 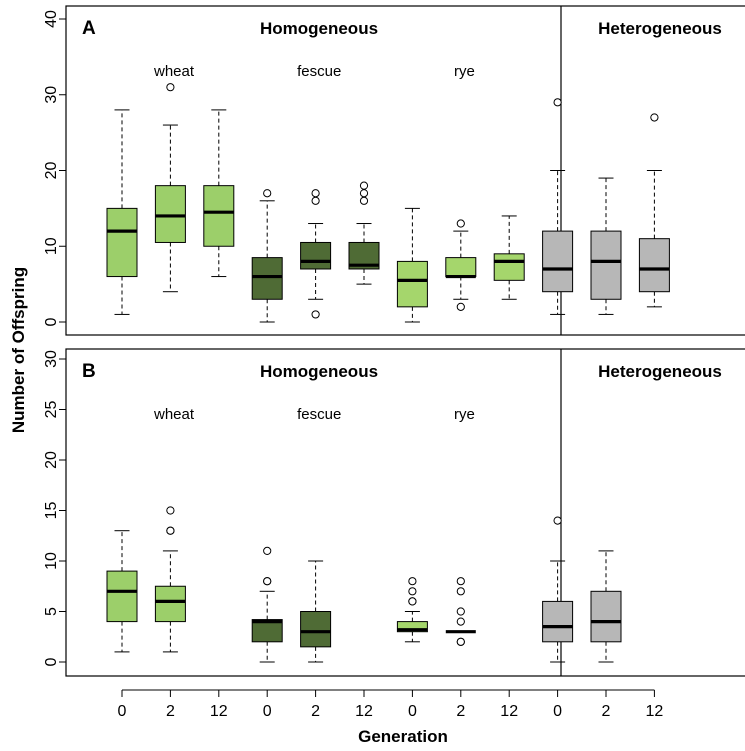 What do you see at coordinates (51, 410) in the screenshot?
I see `y-tick-label: 25` at bounding box center [51, 410].